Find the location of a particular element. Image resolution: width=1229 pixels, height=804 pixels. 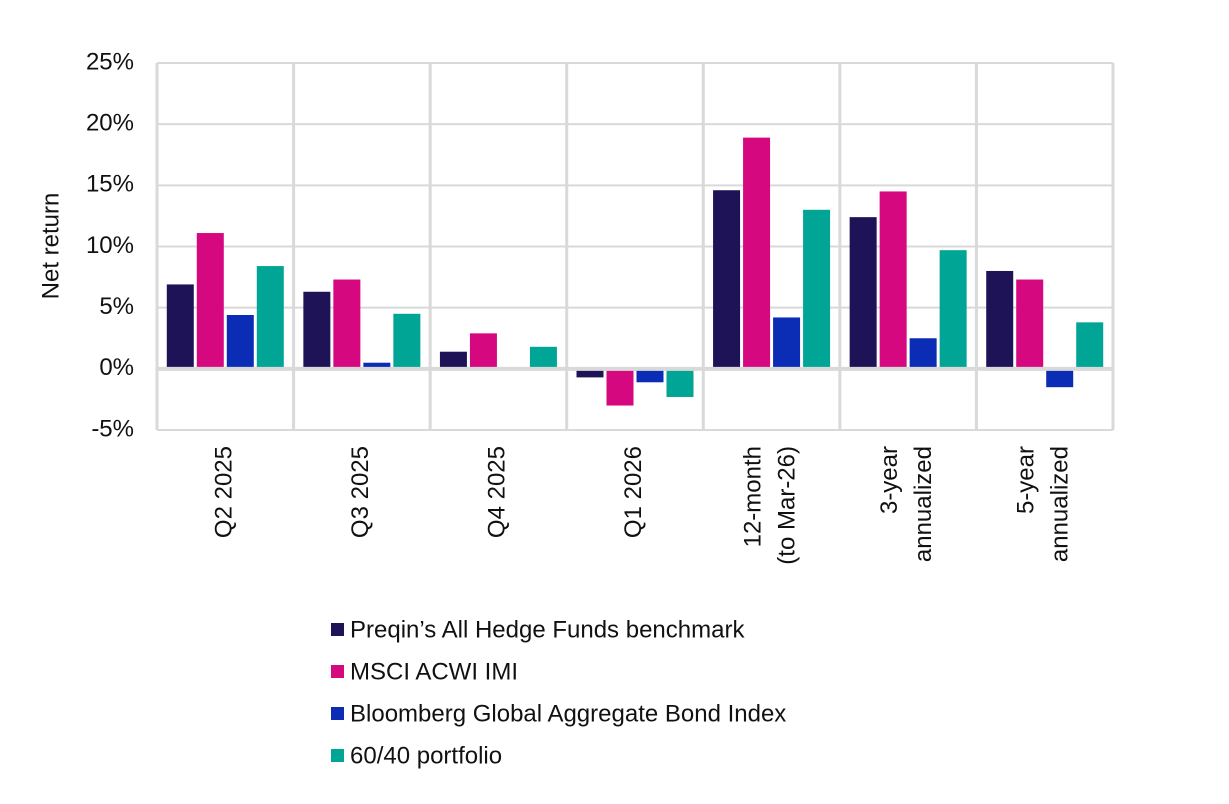

legend-label: 60/40 portfolio is located at coordinates (426, 755).